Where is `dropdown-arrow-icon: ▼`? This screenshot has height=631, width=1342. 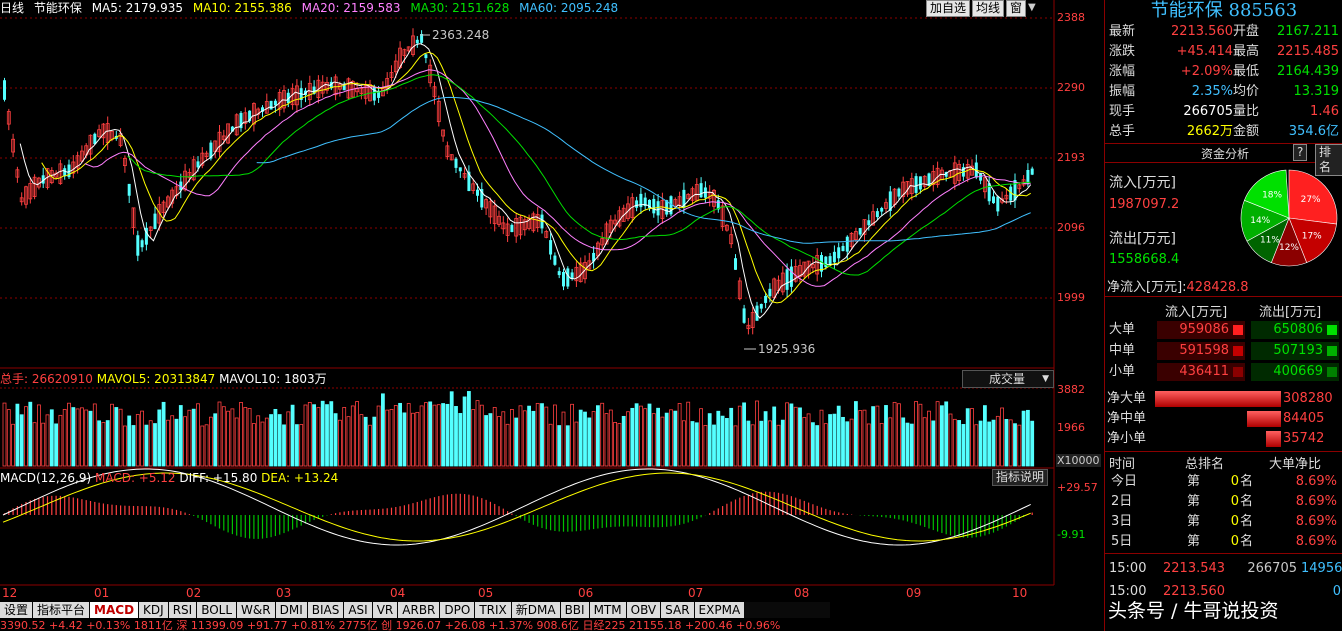
dropdown-arrow-icon: ▼ is located at coordinates (1032, 7).